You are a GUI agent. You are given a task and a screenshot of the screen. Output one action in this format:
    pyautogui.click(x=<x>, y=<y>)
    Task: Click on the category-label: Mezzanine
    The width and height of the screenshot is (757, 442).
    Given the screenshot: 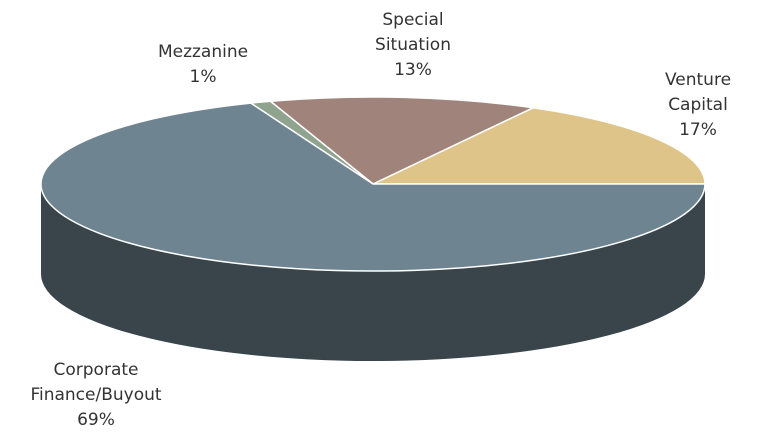 What is the action you would take?
    pyautogui.click(x=203, y=52)
    